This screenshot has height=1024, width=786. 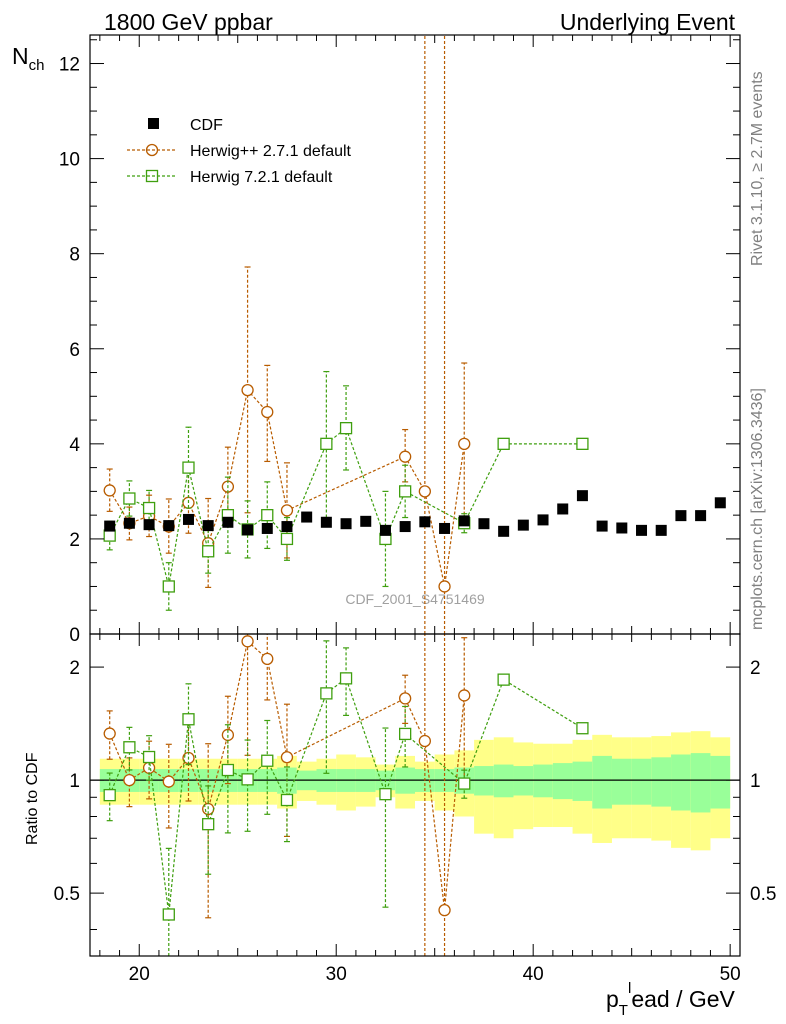 I want to click on x-axis-label-sub: T, so click(x=623, y=1010).